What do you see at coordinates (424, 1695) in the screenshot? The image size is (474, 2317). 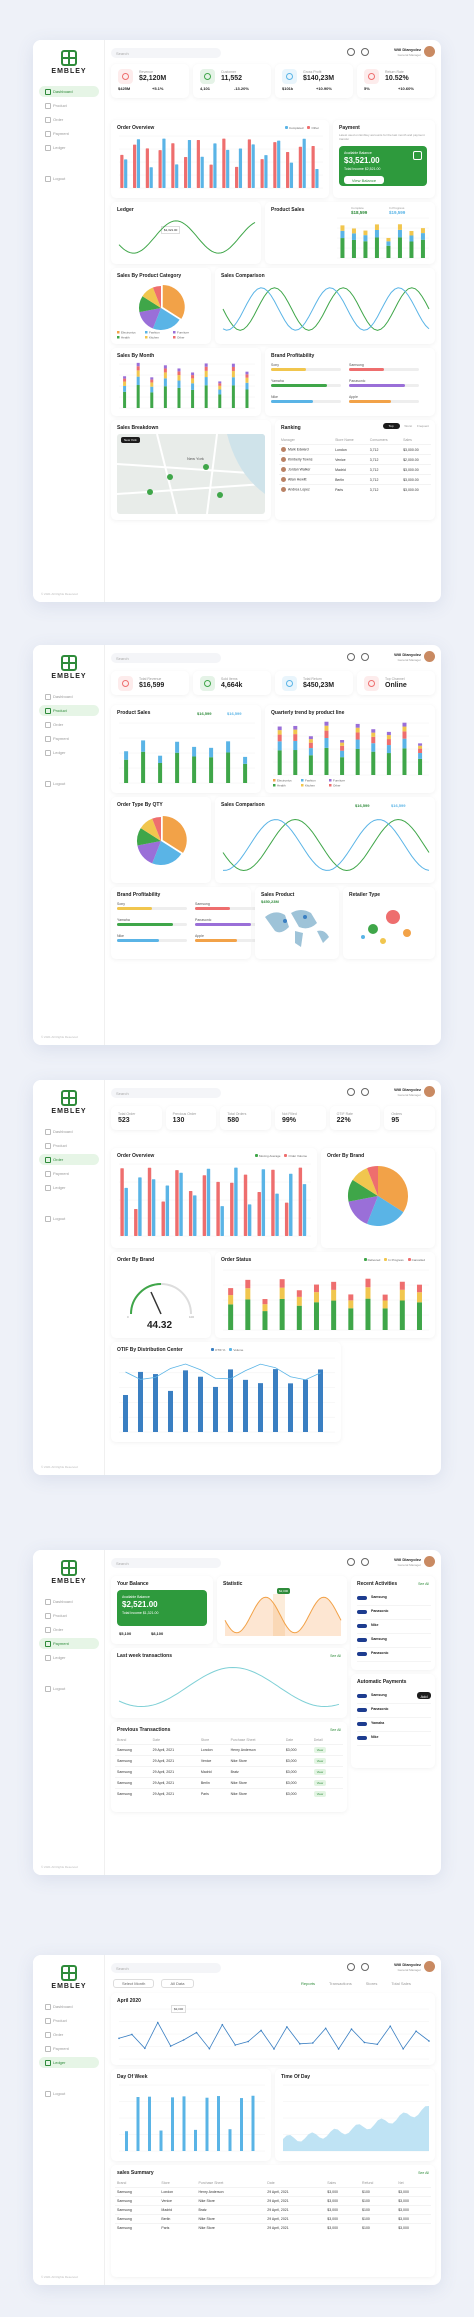 I see `add-button: Add` at bounding box center [424, 1695].